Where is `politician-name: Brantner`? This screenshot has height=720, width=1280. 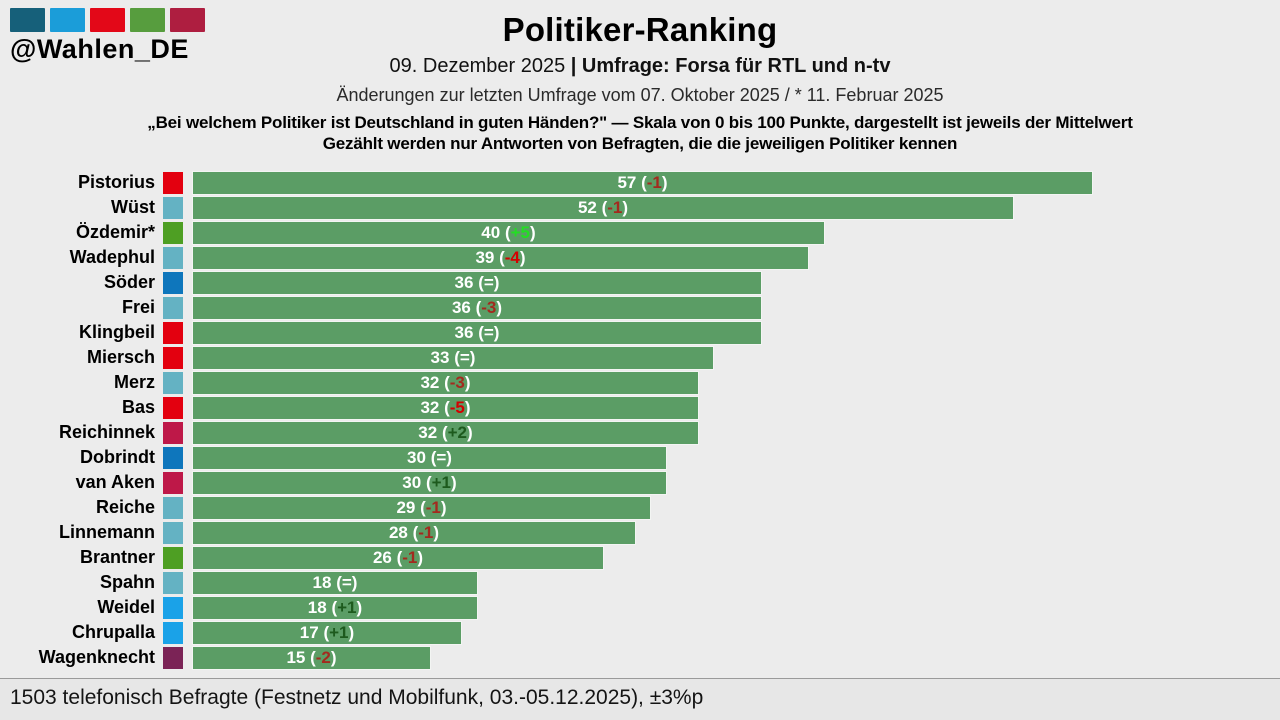 politician-name: Brantner is located at coordinates (117, 557).